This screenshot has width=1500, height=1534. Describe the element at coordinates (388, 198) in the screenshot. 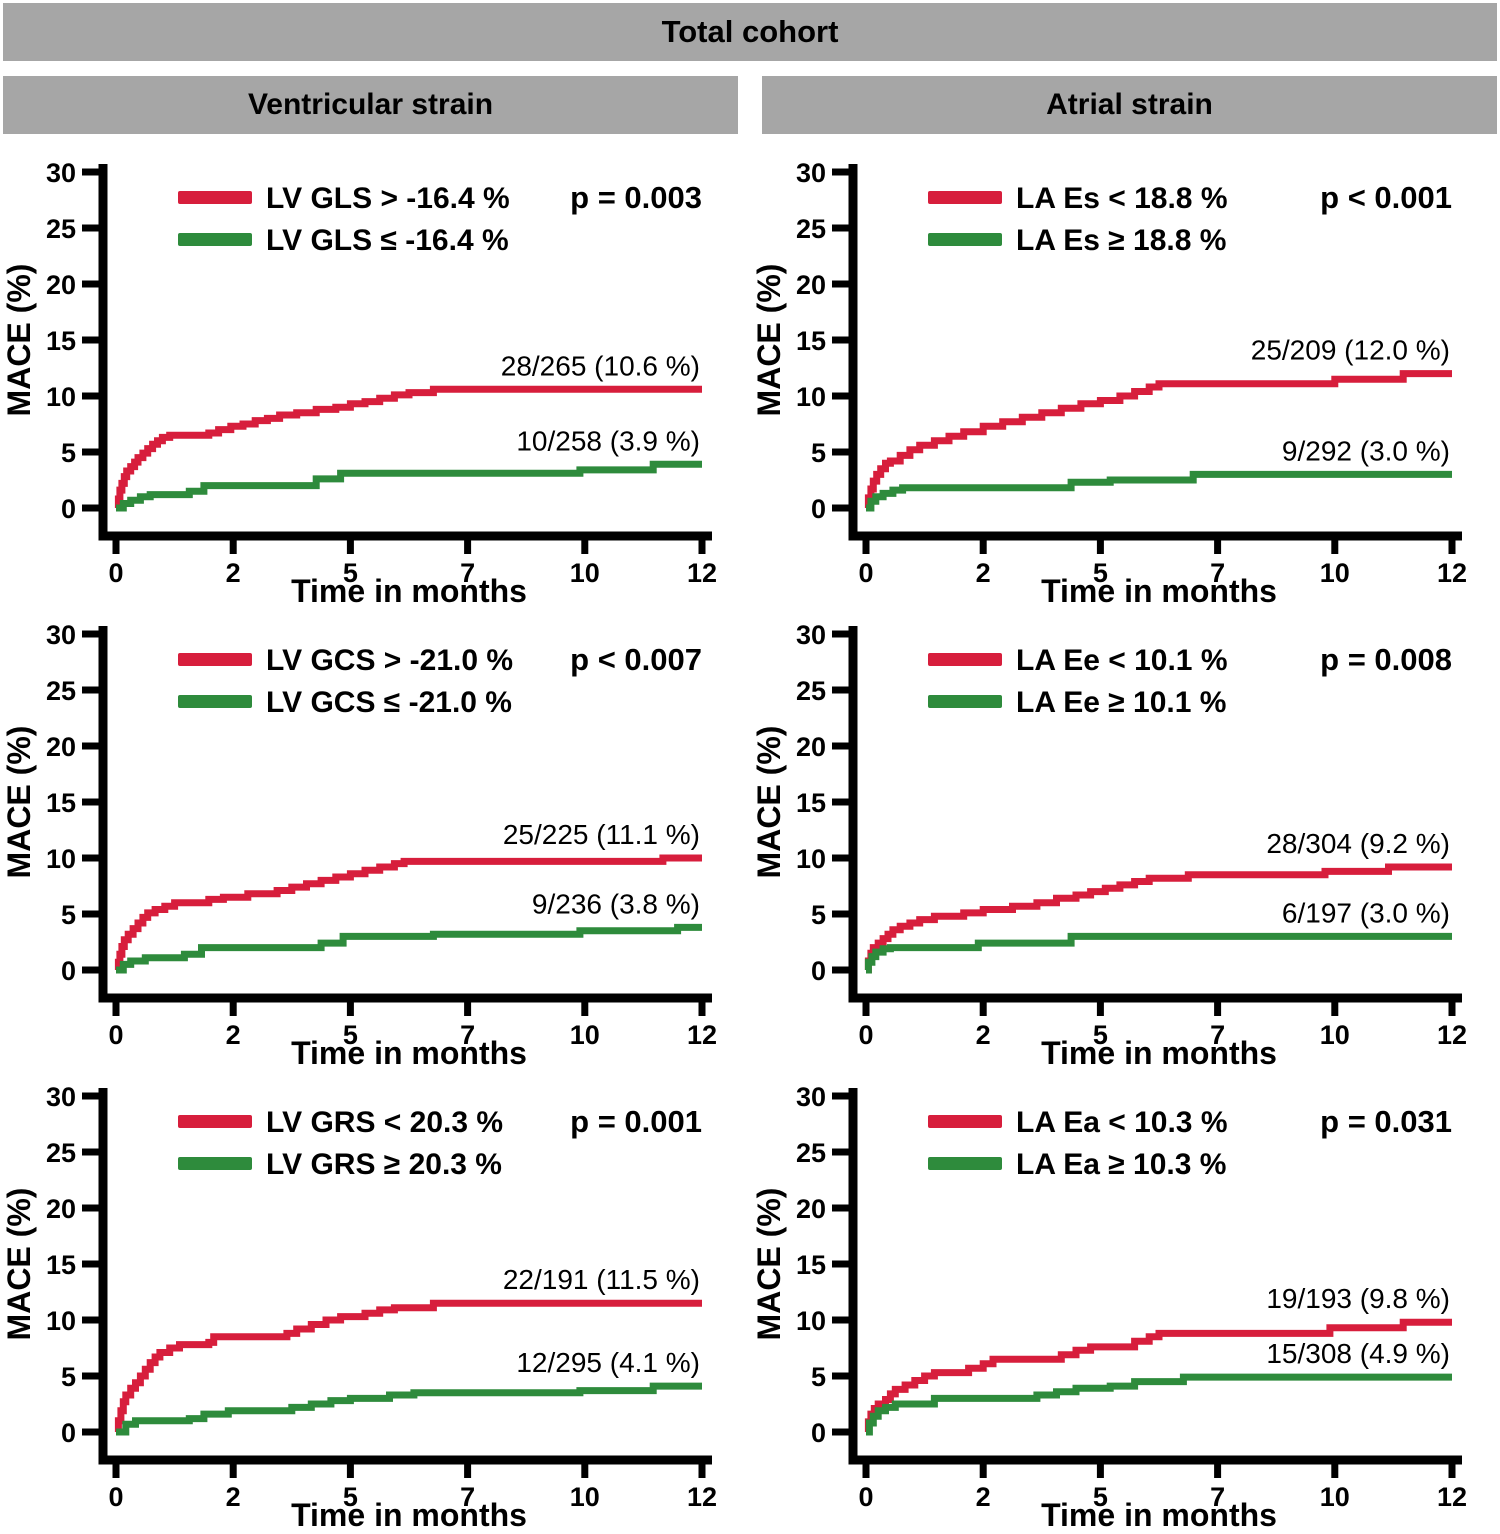

I see `legend-label-red: LV GLS > -16.4 %` at that location.